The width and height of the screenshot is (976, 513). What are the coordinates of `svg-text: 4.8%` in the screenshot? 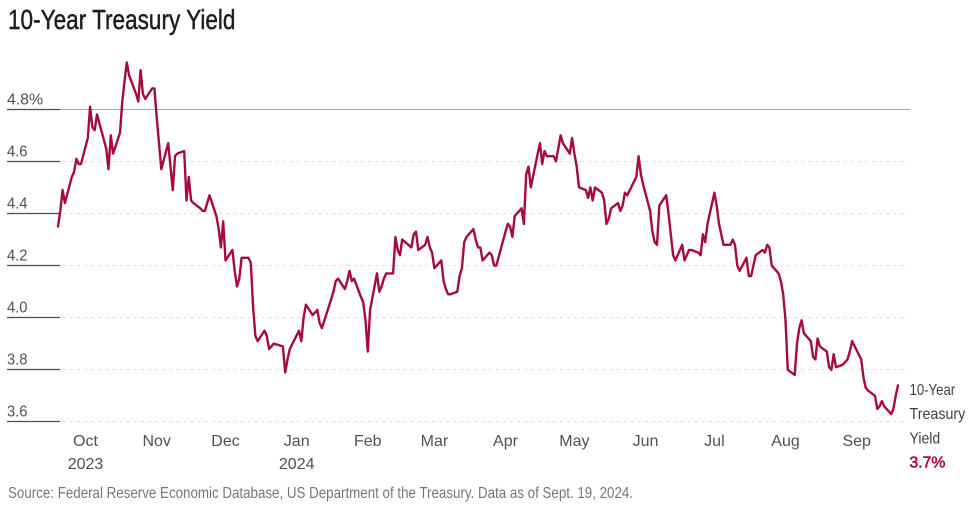 It's located at (25, 100).